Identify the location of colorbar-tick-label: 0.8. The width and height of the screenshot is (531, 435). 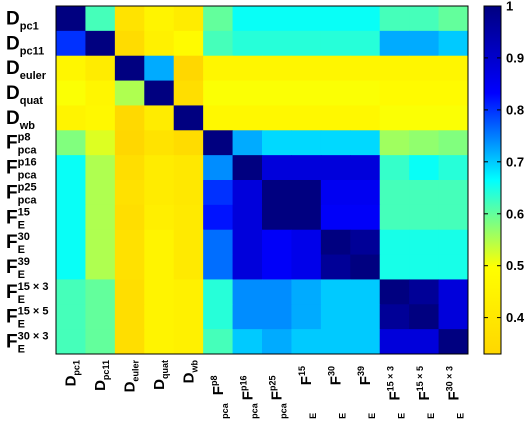
(515, 109).